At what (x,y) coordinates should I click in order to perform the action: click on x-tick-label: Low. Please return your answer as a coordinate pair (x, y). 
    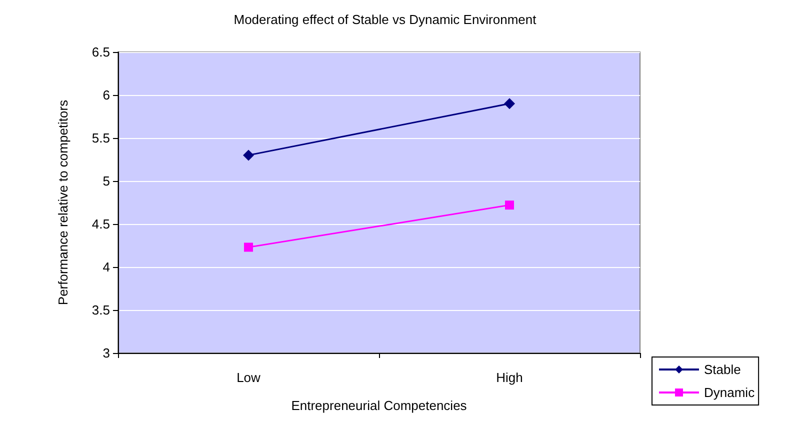
    Looking at the image, I should click on (249, 377).